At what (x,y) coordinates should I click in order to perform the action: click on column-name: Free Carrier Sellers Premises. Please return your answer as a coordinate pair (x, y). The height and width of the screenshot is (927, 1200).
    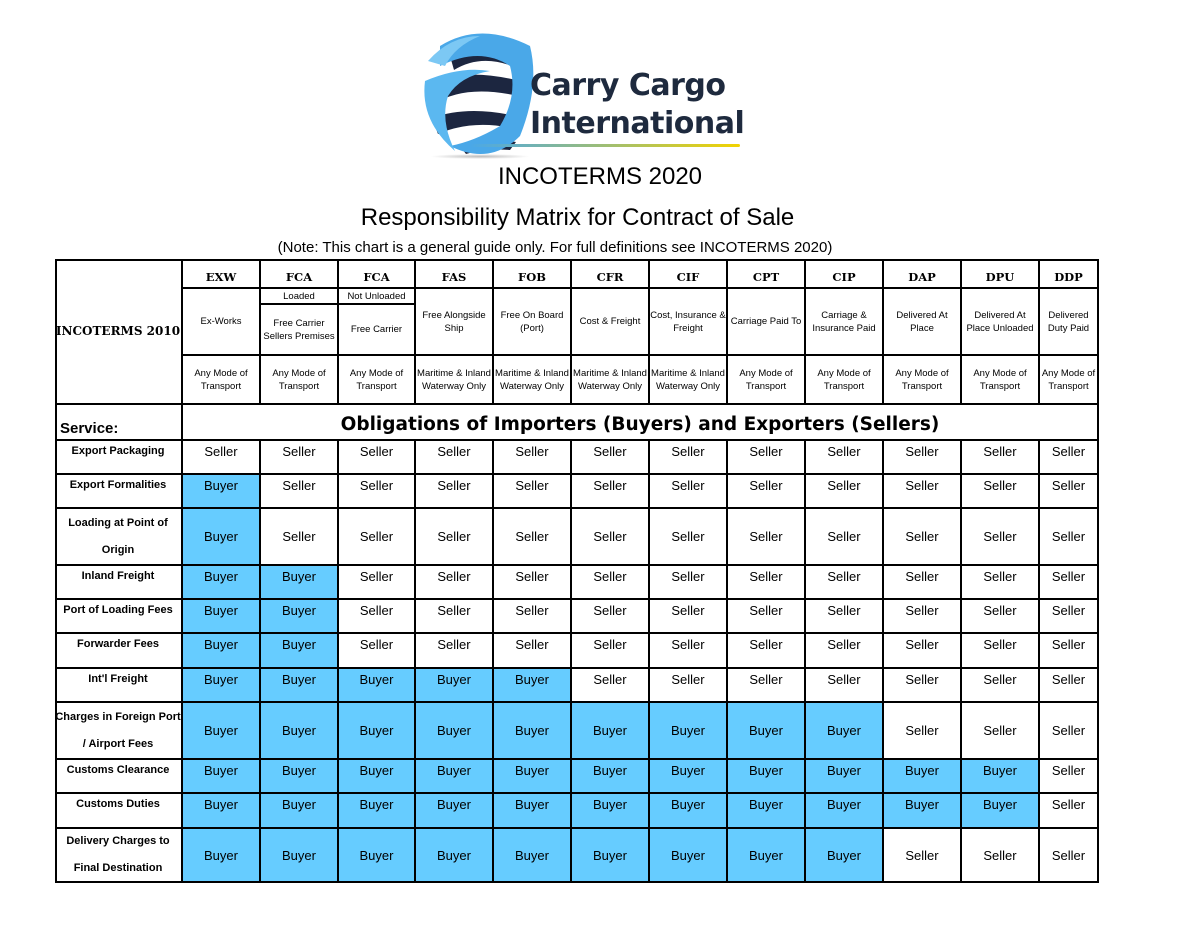
    Looking at the image, I should click on (300, 330).